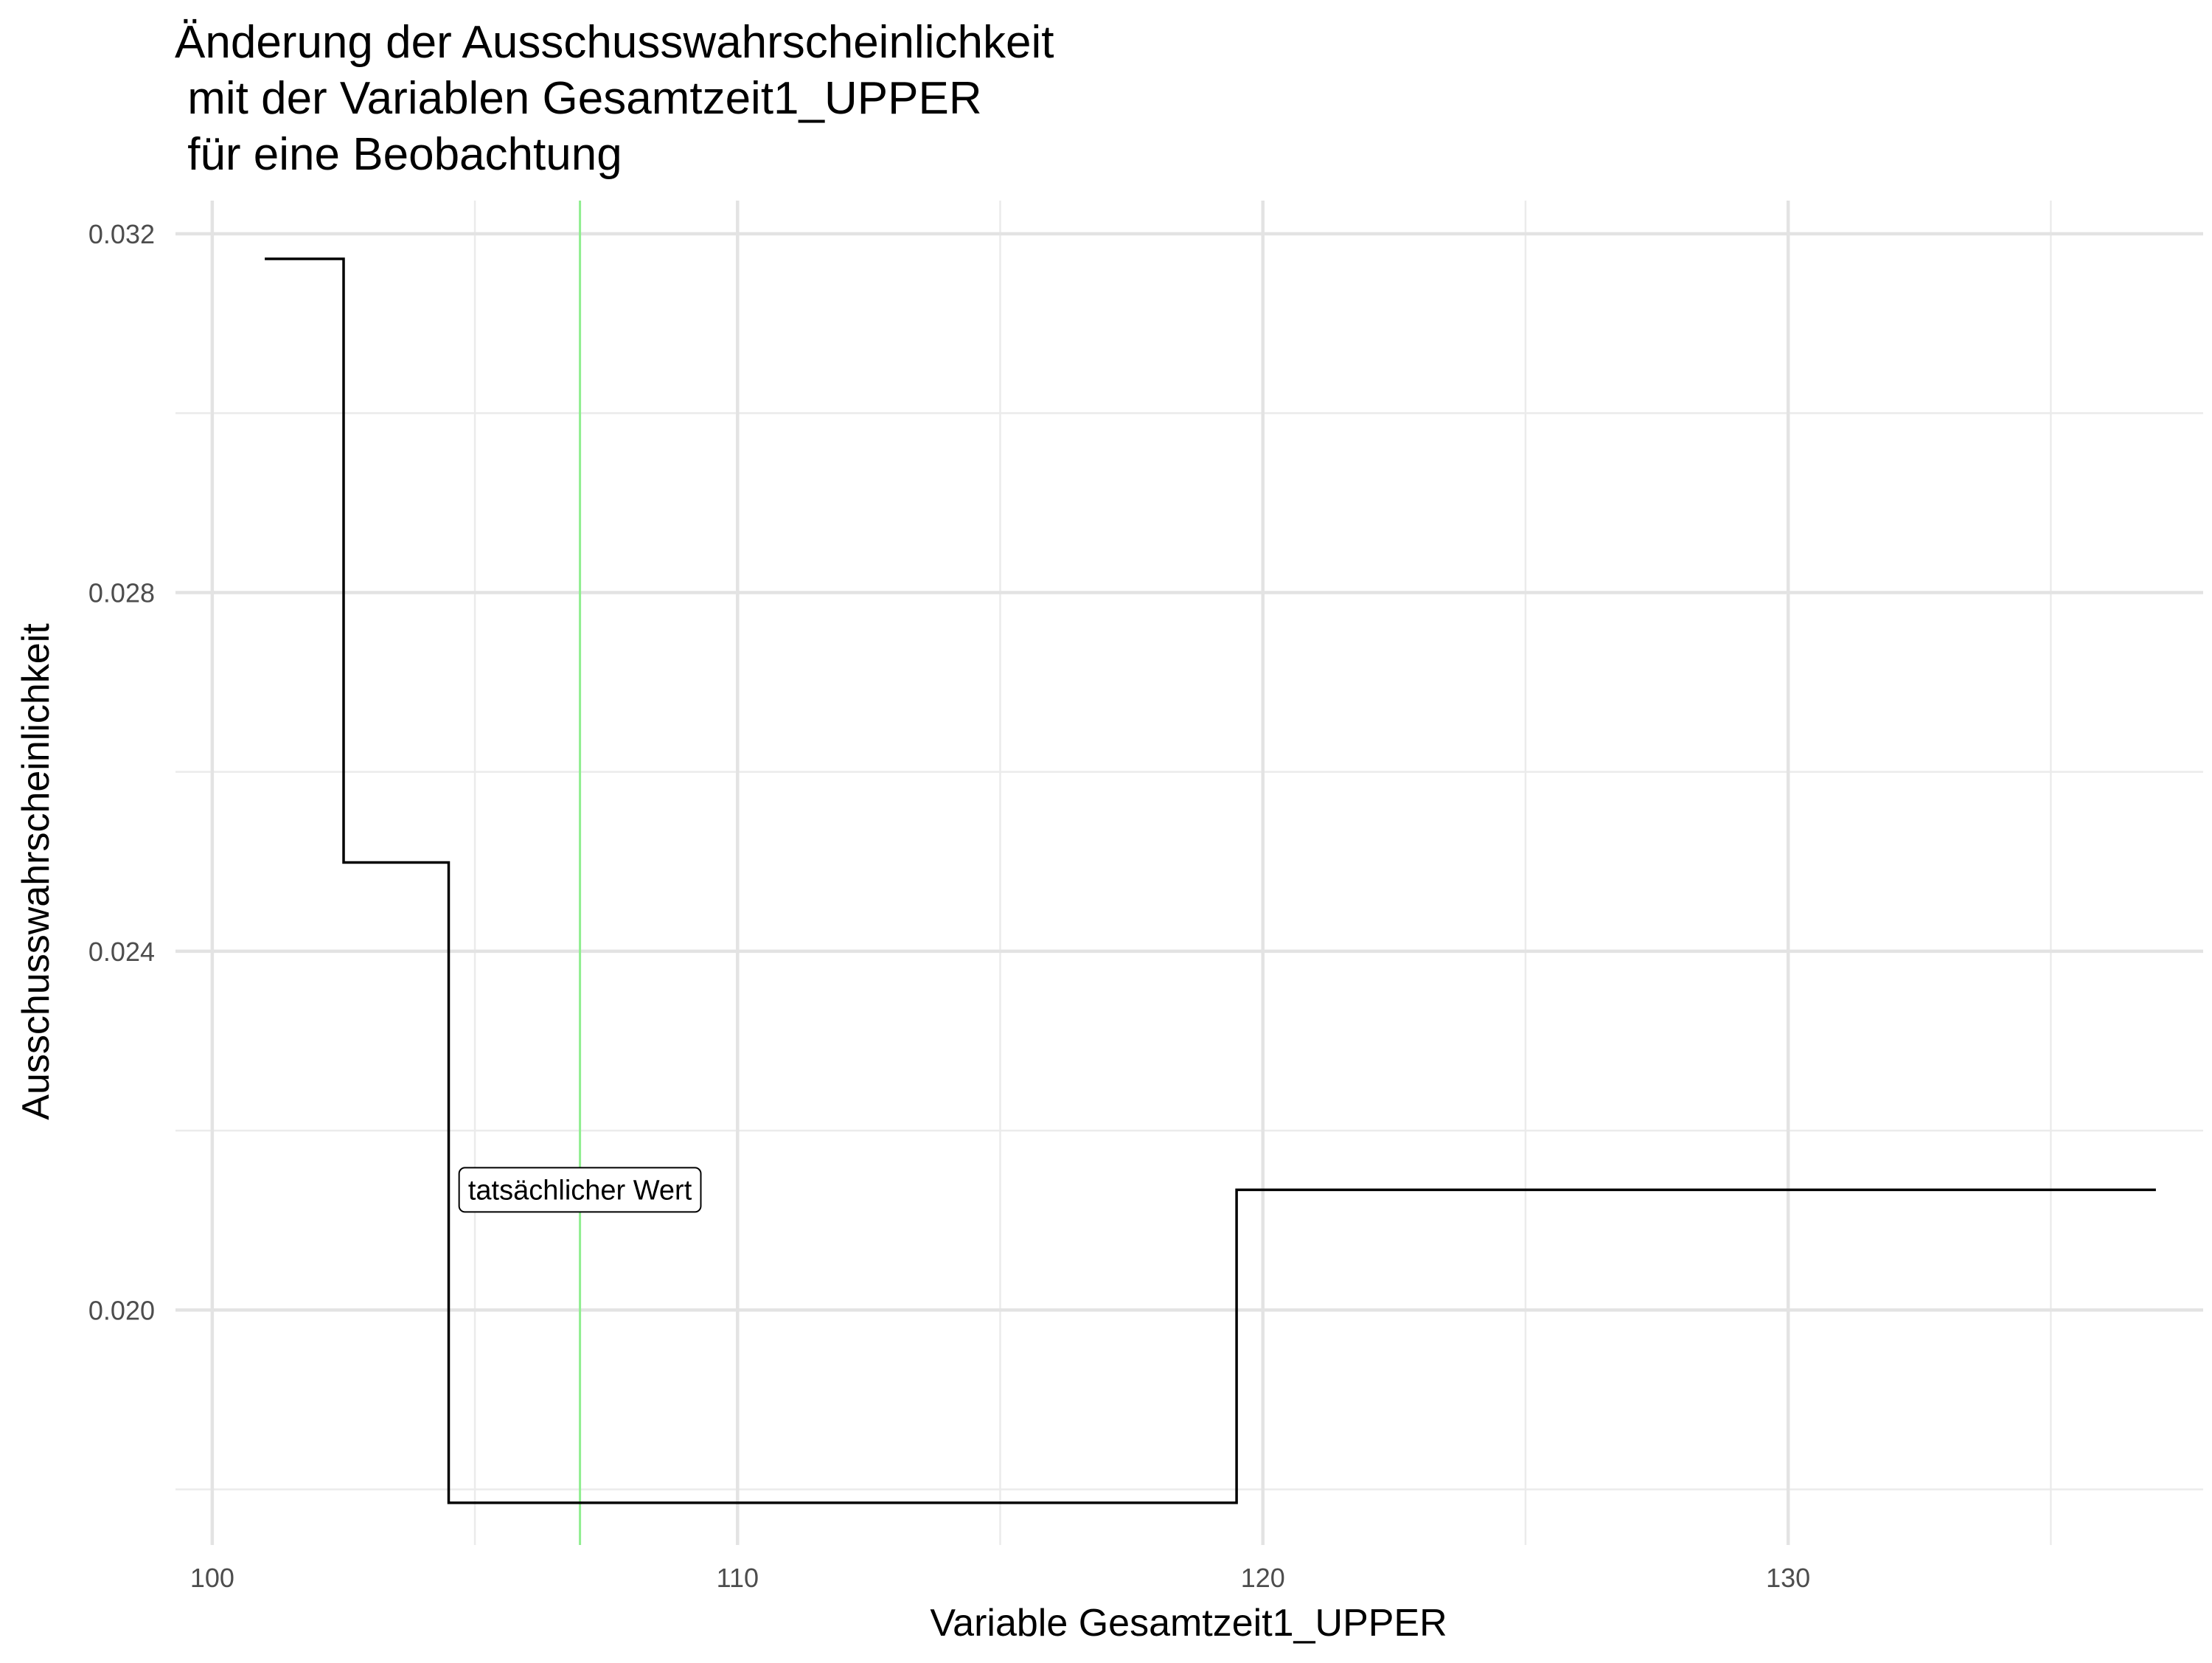 The height and width of the screenshot is (1663, 2212). I want to click on y-tick-labels: 0.020 0.024 0.028 0.032, so click(121, 772).